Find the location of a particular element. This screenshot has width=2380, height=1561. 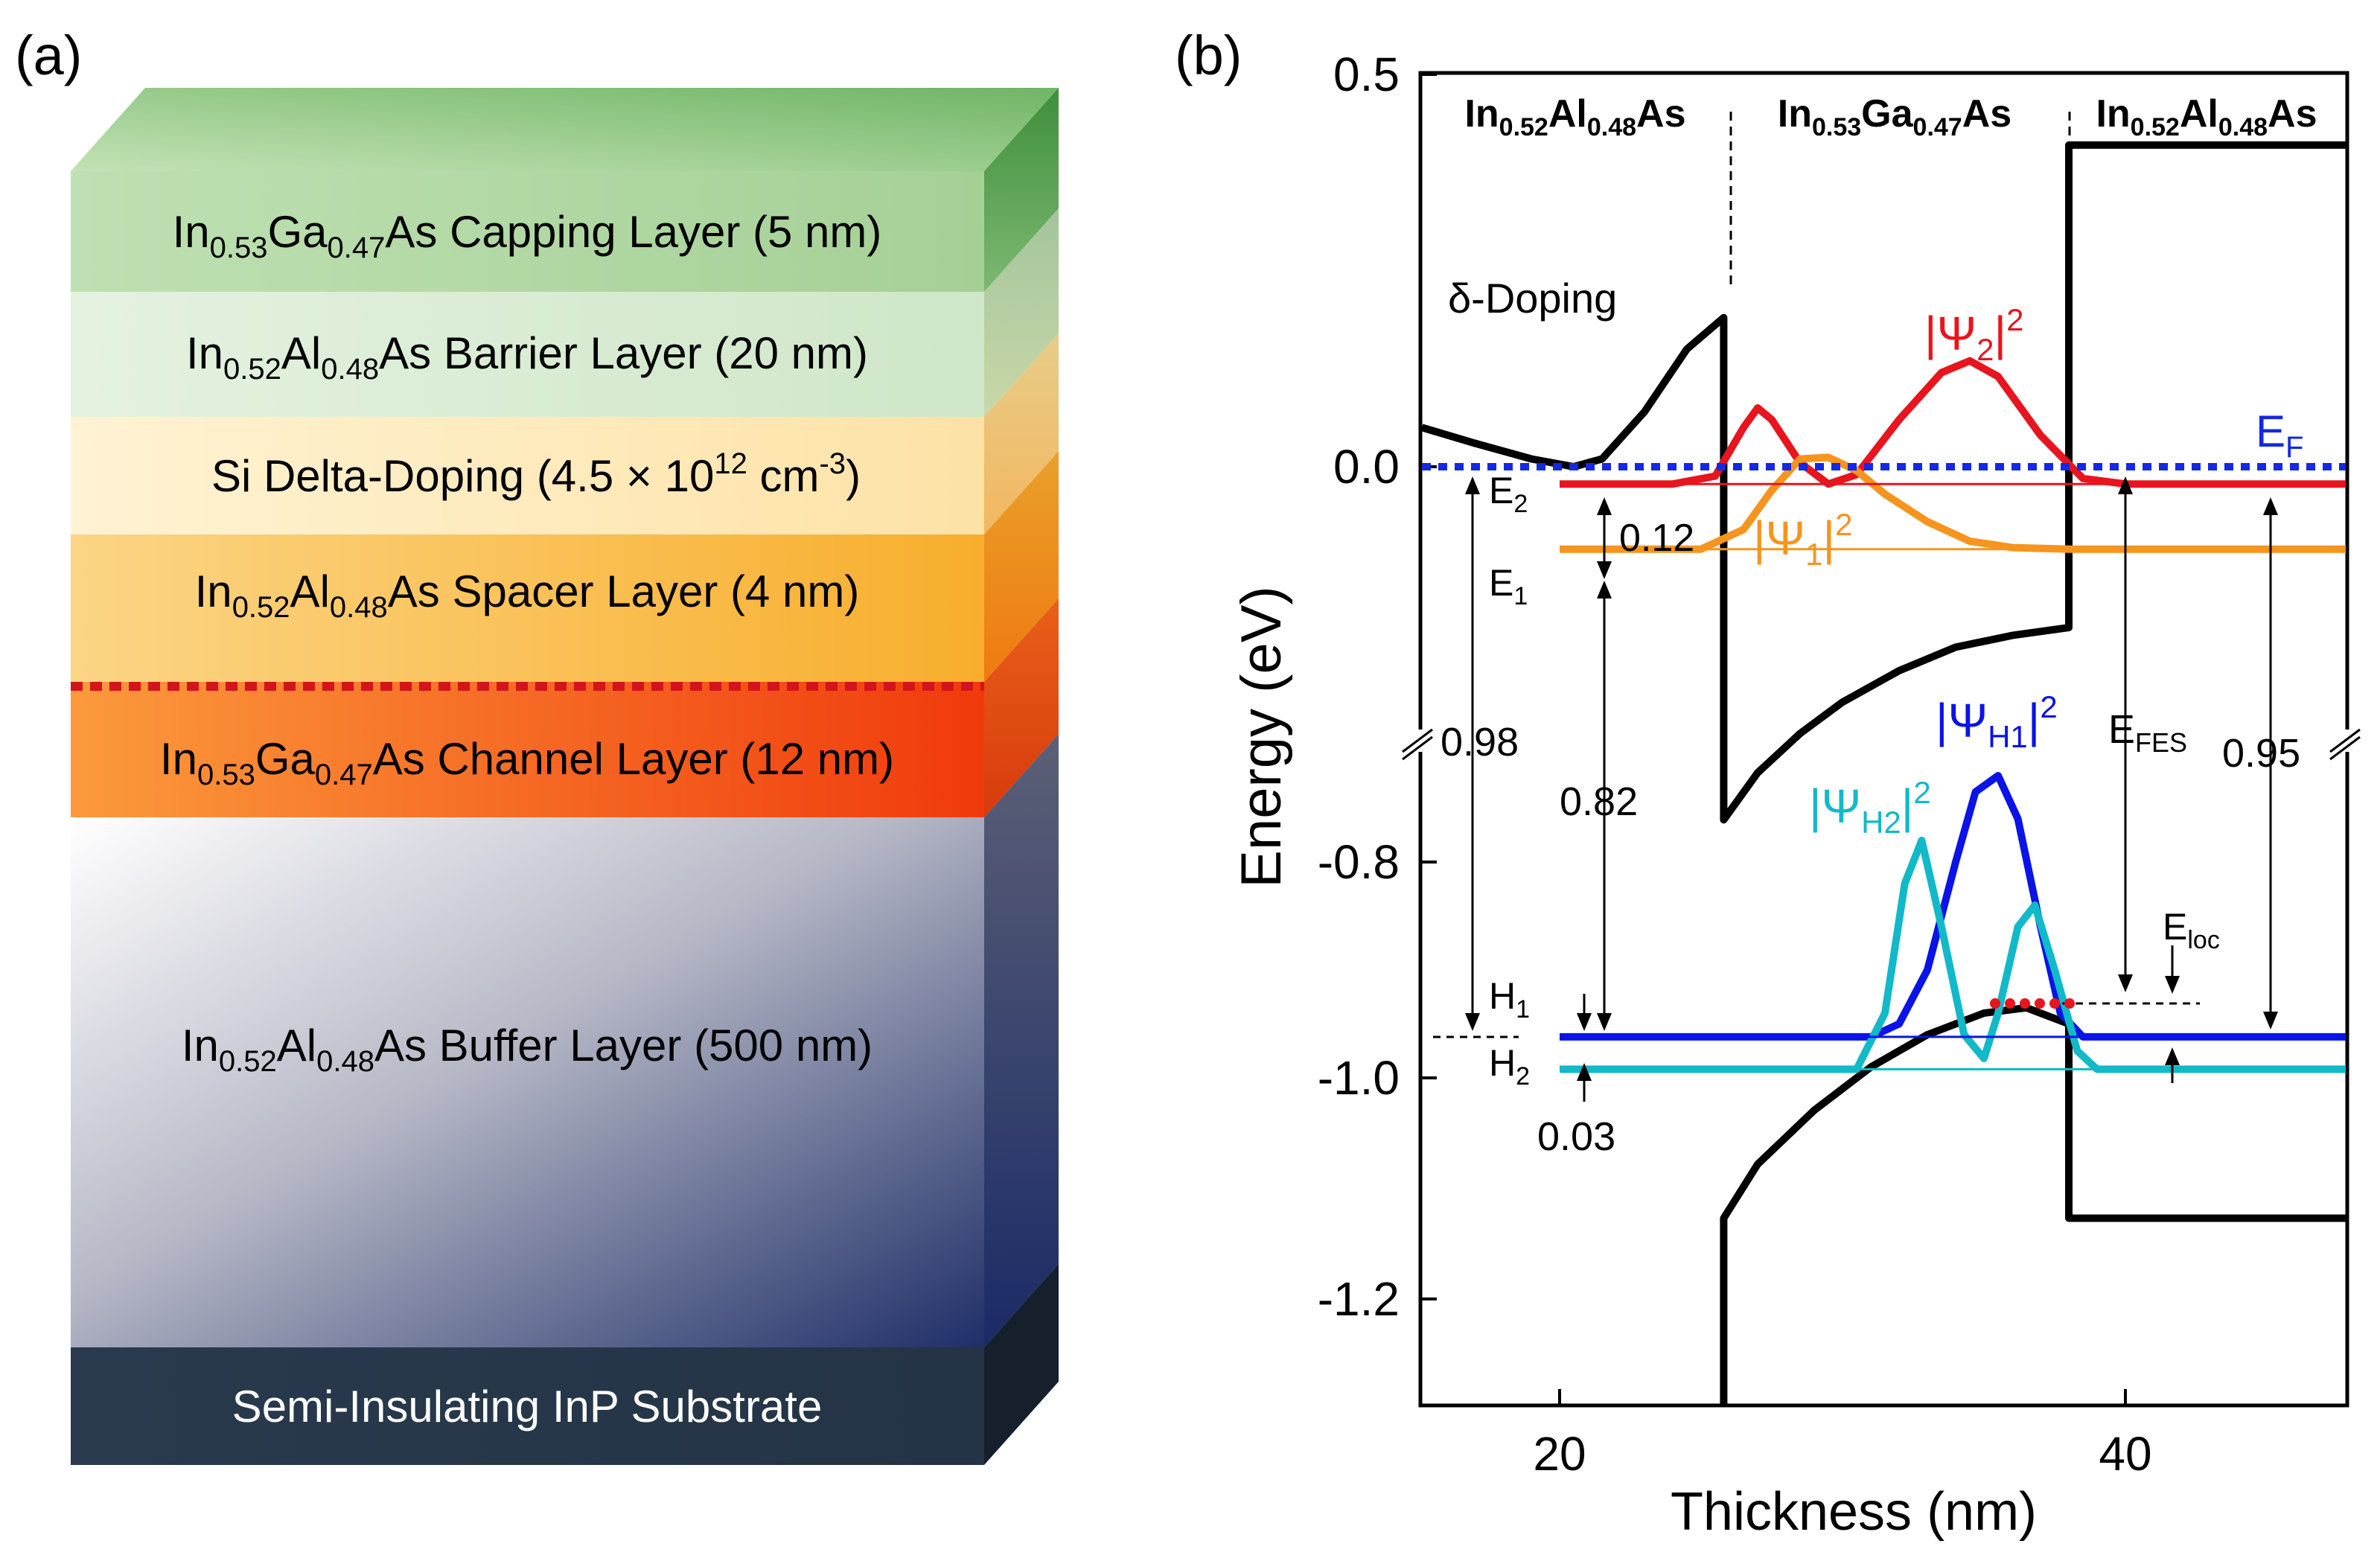

layer-capping is located at coordinates (527, 231).